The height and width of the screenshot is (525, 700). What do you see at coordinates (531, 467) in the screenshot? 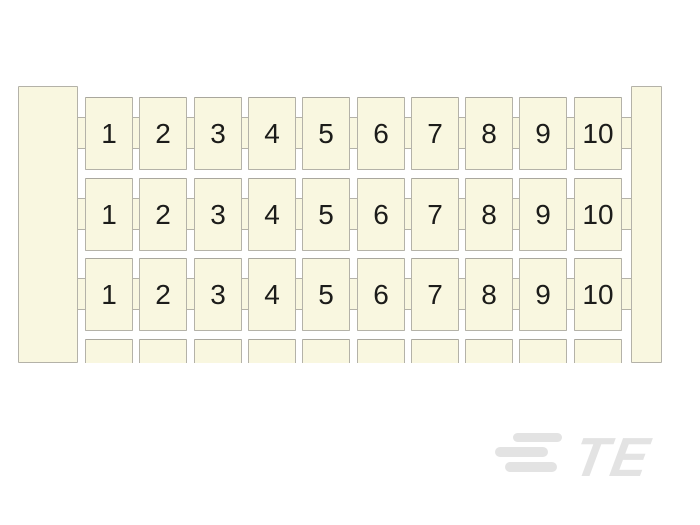
I see `te-logo-bar-bottom` at bounding box center [531, 467].